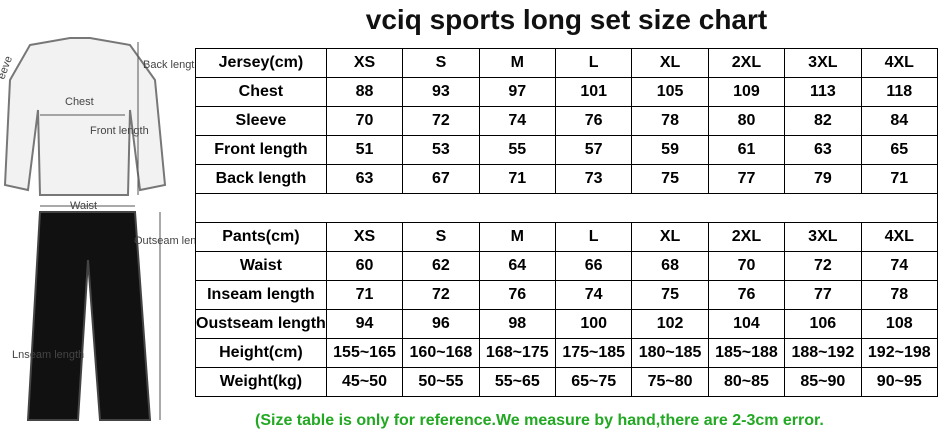  I want to click on table-row: Jersey(cm) XS S M L XL 2XL 3XL 4XL, so click(566, 63).